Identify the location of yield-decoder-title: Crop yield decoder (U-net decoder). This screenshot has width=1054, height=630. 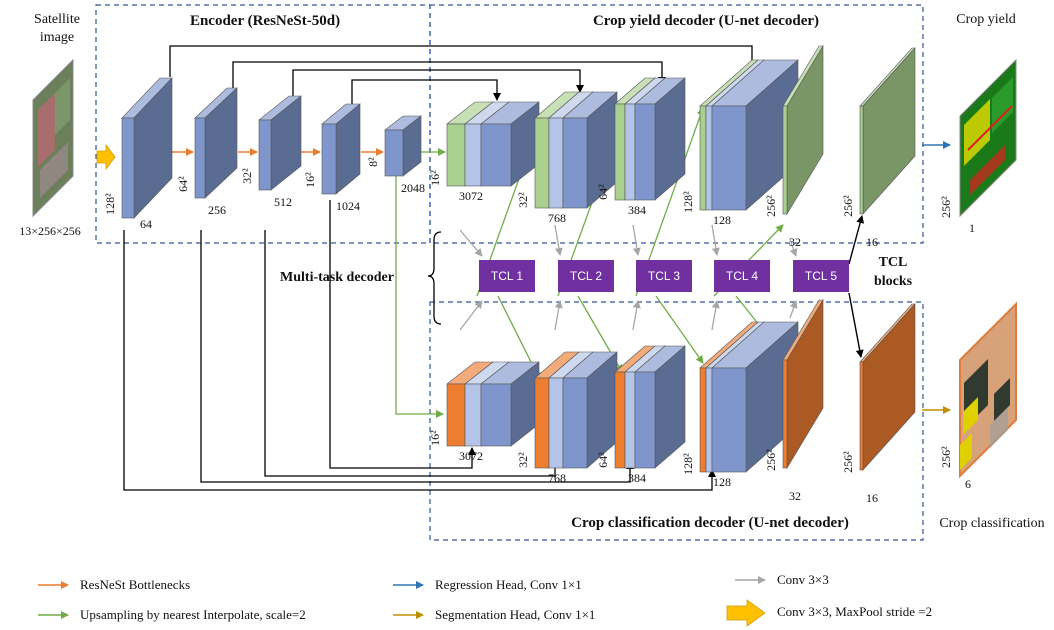
(706, 21).